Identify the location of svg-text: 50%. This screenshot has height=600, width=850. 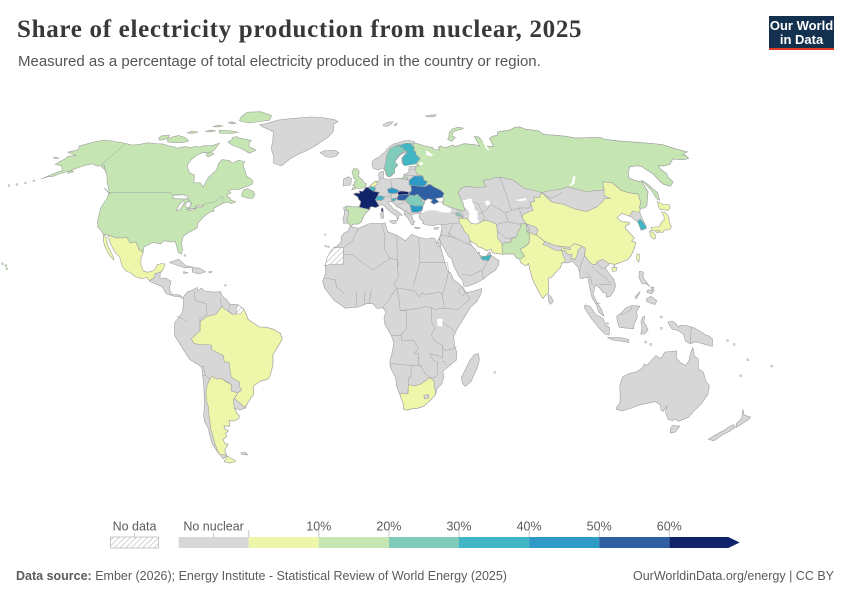
(599, 527).